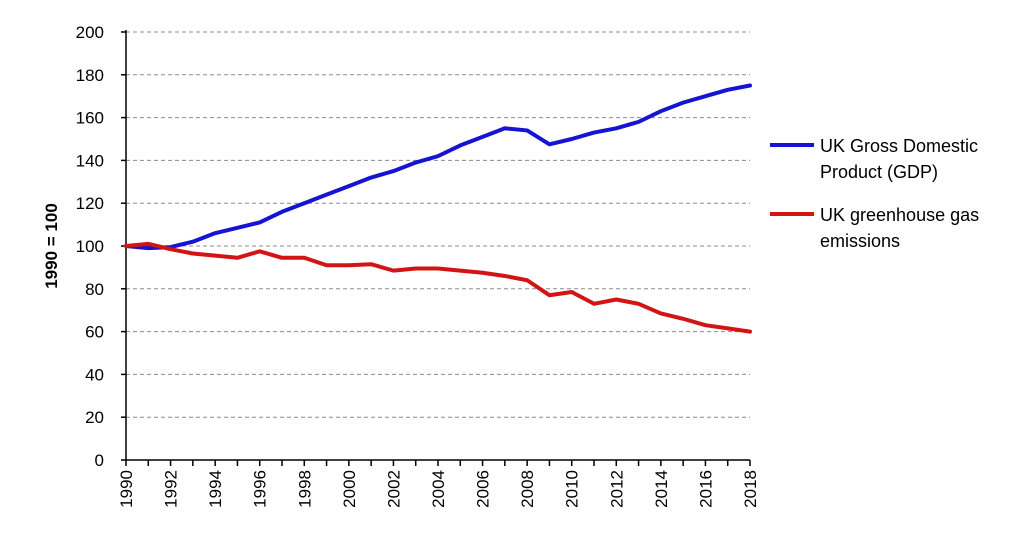 This screenshot has width=1024, height=538. Describe the element at coordinates (899, 215) in the screenshot. I see `legend-label-emissions: UK greenhouse gas` at that location.